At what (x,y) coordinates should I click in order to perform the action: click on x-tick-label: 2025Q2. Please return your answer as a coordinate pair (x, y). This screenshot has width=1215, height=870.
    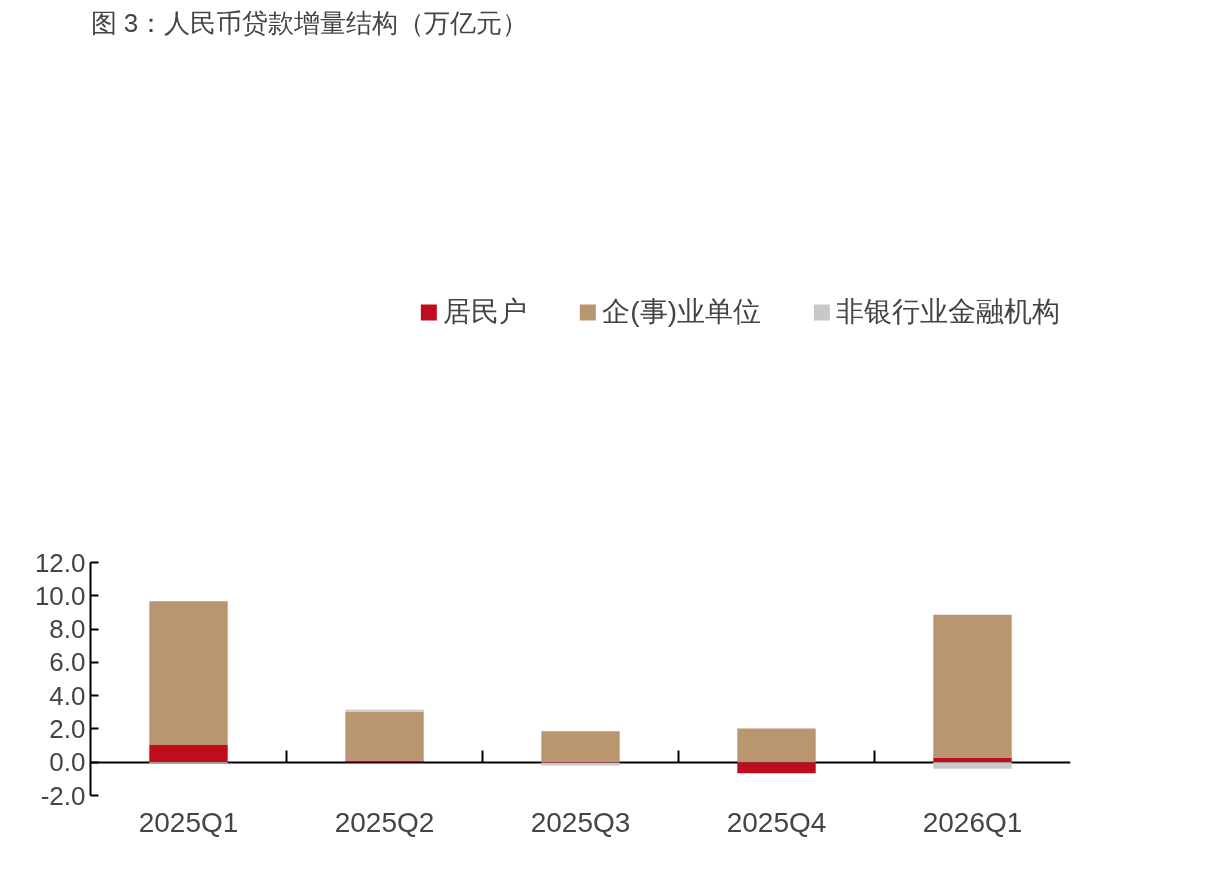
    Looking at the image, I should click on (384, 822).